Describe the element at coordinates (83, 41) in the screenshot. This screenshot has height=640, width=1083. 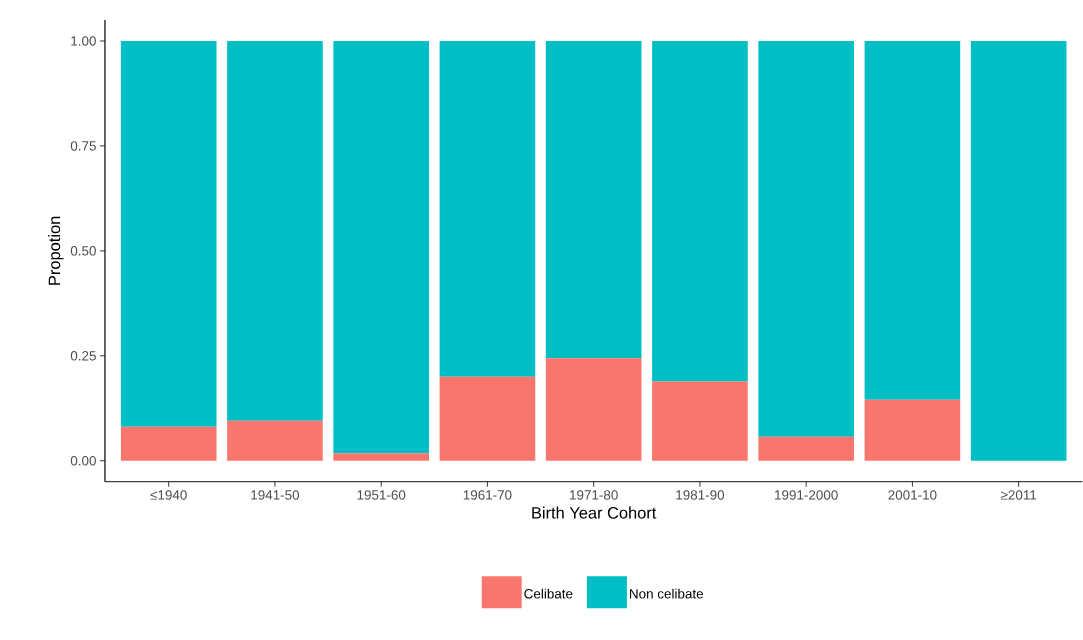
I see `y-tick-label: 1.00` at that location.